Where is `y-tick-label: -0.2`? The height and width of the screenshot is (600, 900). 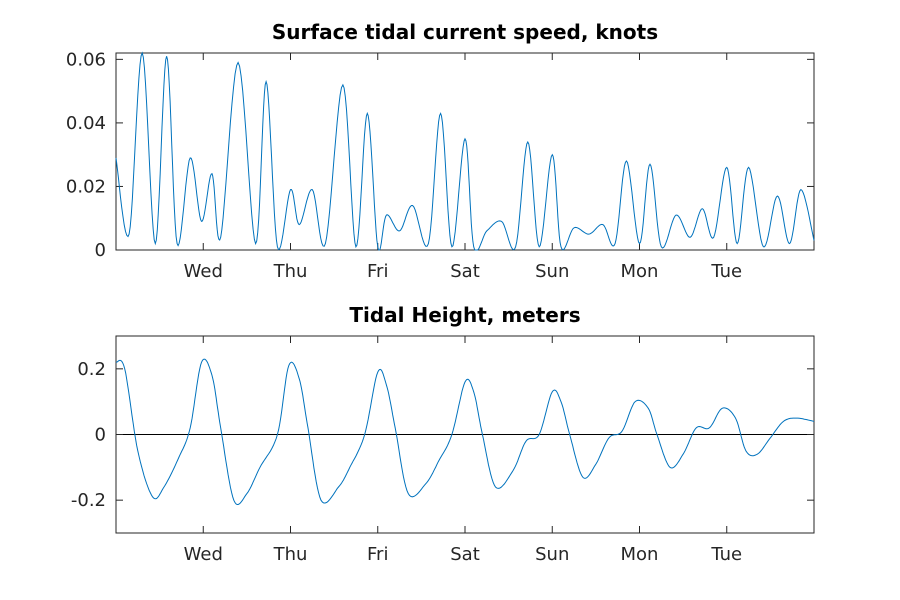 y-tick-label: -0.2 is located at coordinates (88, 500).